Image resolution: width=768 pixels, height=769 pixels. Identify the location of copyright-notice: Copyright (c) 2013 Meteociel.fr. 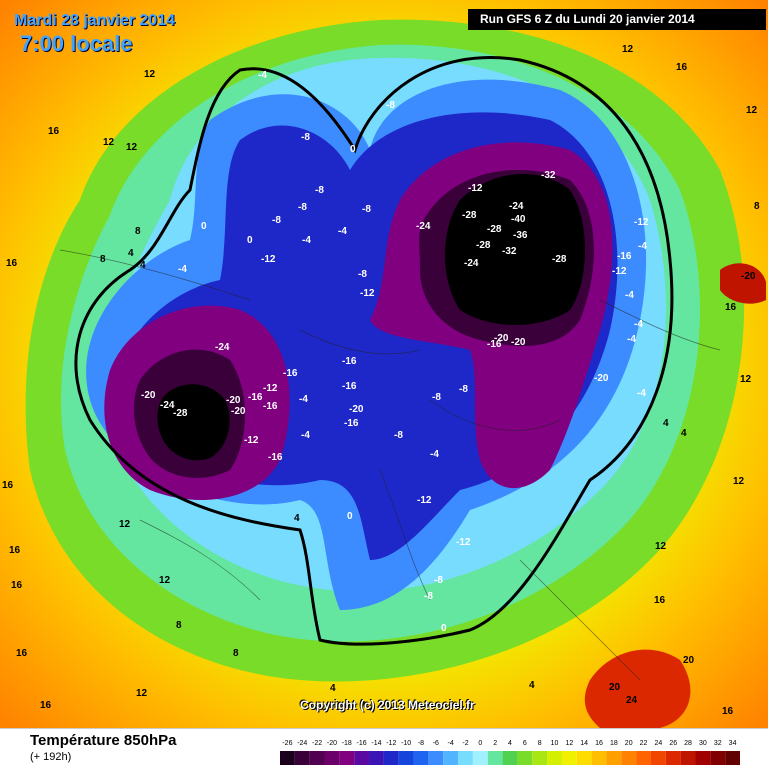
(387, 705).